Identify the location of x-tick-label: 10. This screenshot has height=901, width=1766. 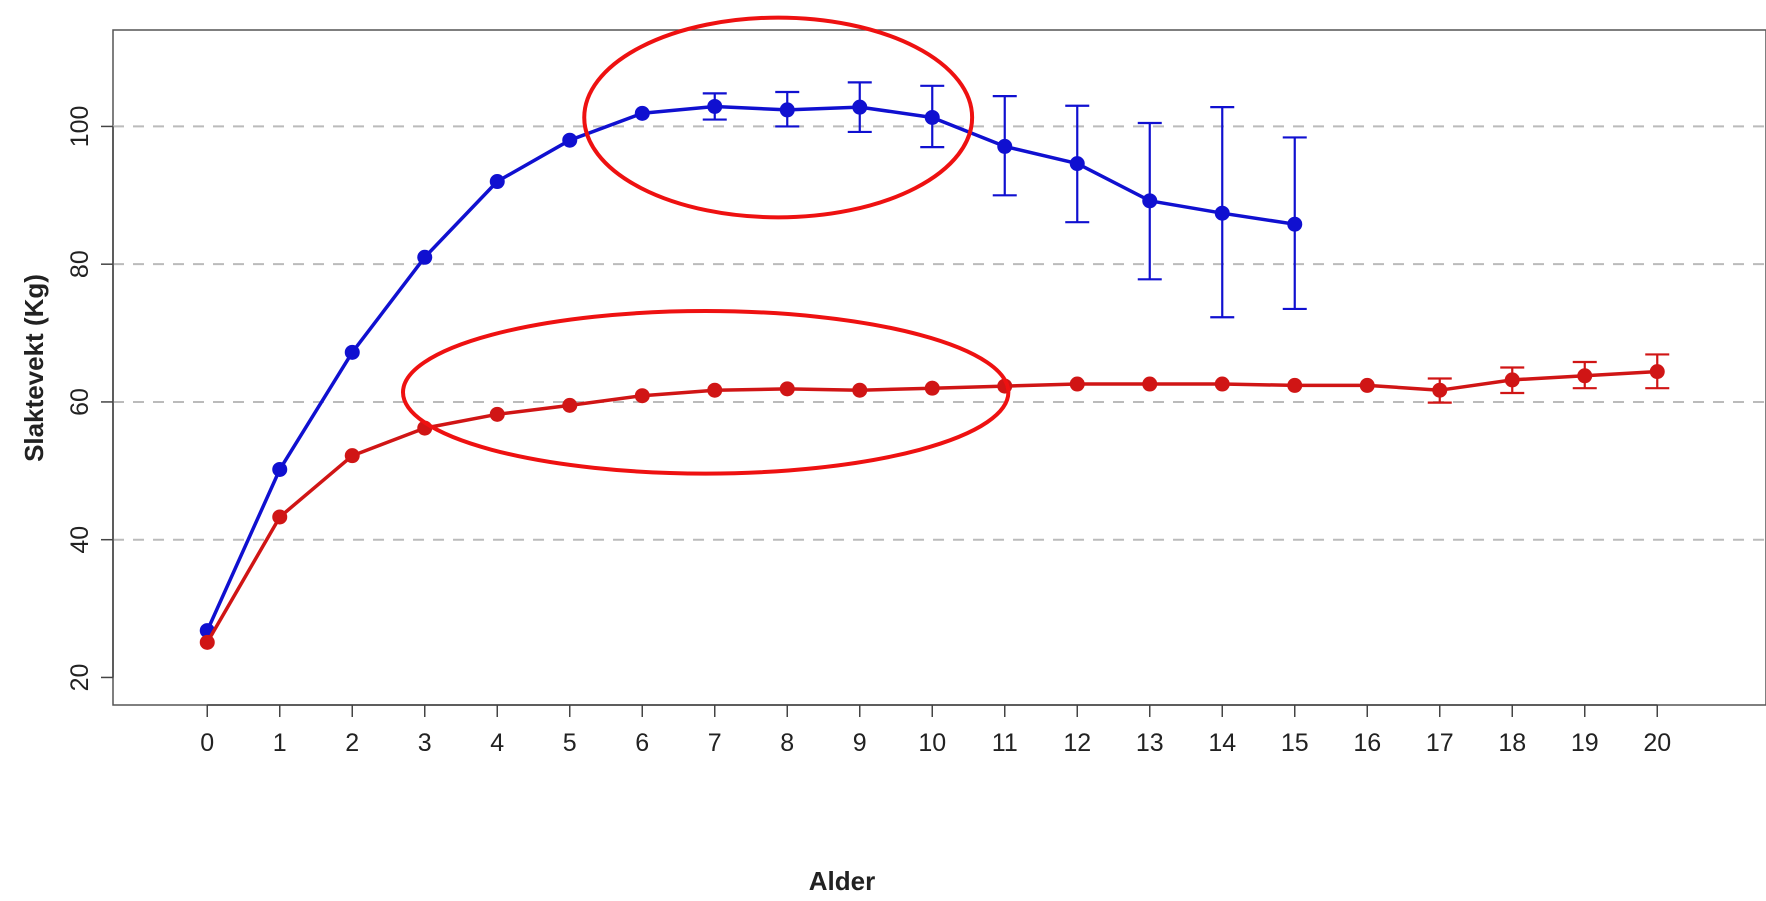
(932, 743).